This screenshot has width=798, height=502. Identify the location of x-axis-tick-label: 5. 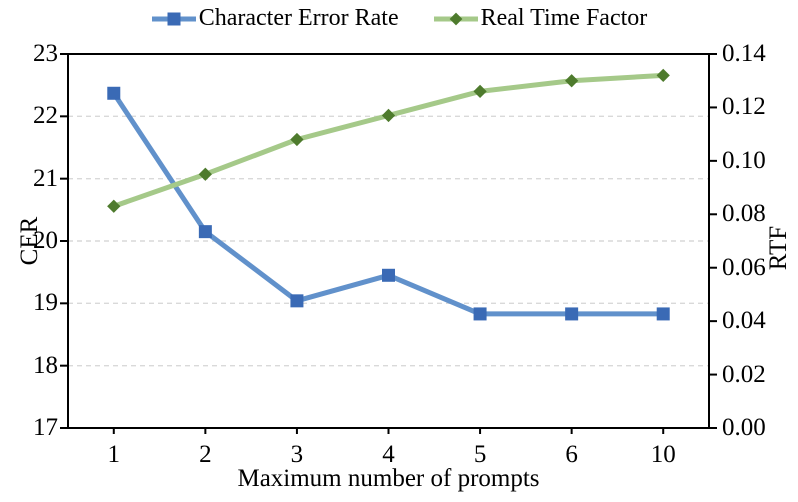
(480, 454).